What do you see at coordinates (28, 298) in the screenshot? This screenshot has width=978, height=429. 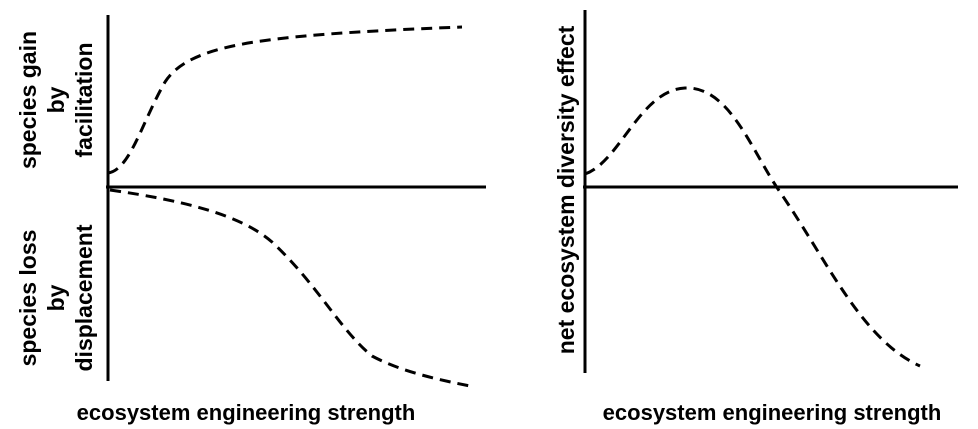 I see `label-line: species loss` at bounding box center [28, 298].